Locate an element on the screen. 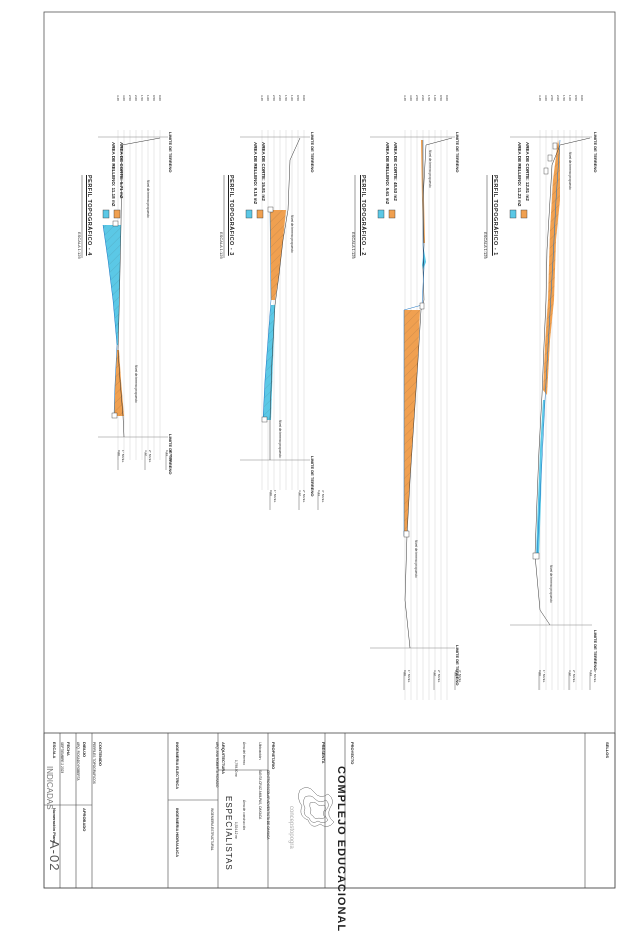 The image size is (640, 932). profile-1-proposed-terrain-line is located at coordinates (548, 348).